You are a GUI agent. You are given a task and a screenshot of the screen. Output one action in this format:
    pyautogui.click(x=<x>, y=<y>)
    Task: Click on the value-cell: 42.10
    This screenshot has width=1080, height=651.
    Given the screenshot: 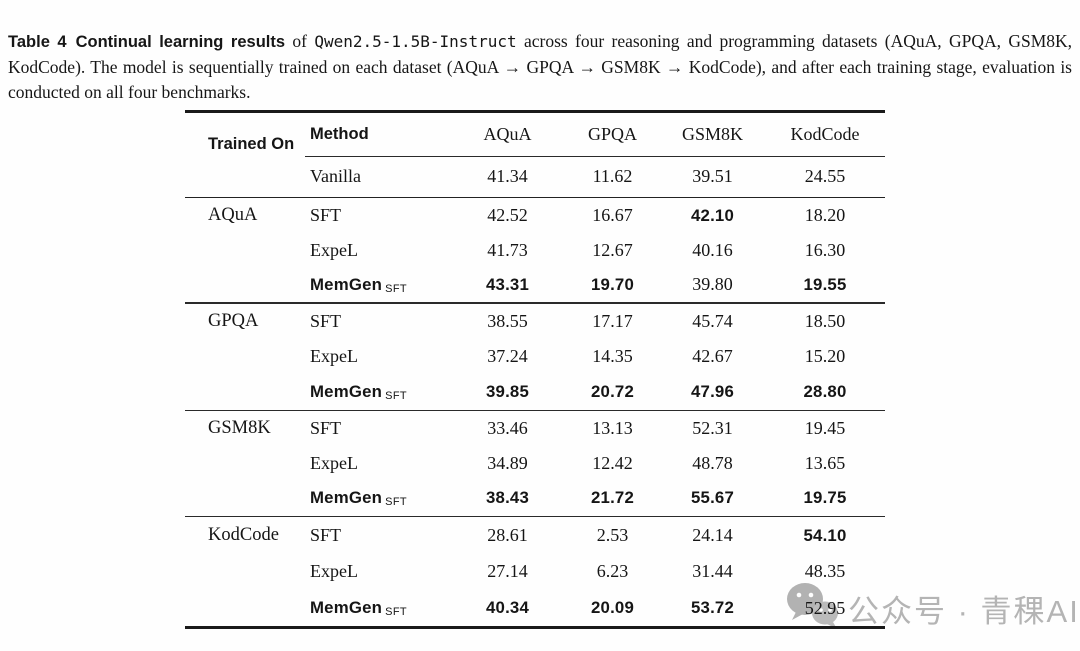 What is the action you would take?
    pyautogui.click(x=712, y=215)
    